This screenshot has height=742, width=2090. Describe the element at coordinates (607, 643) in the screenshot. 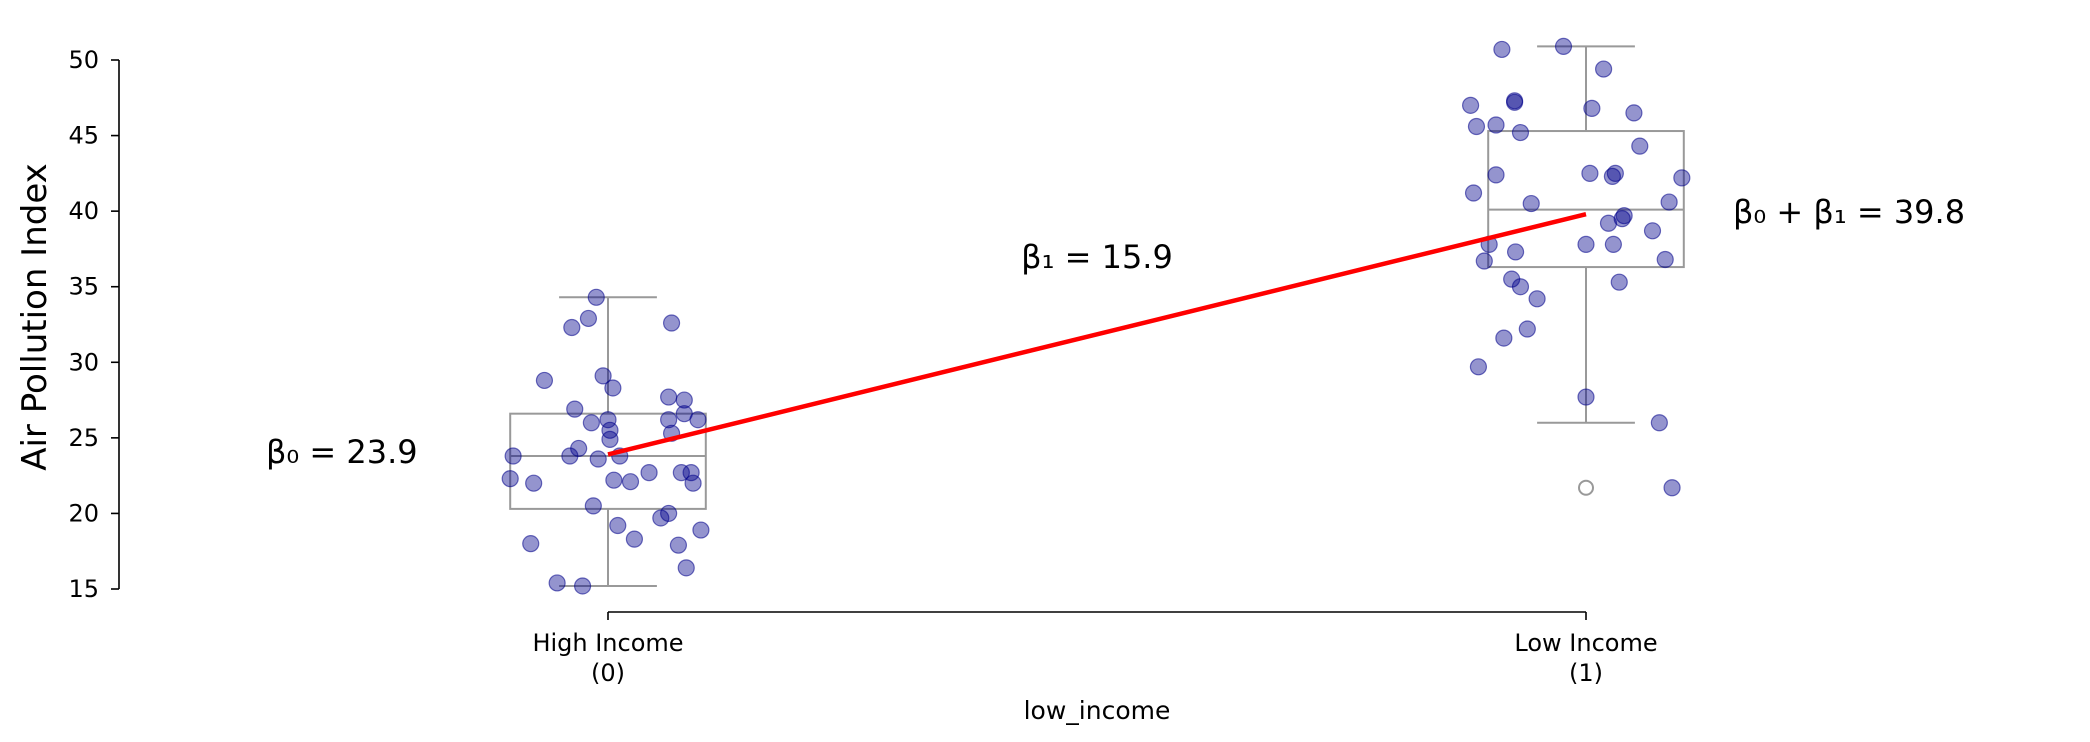

I see `x-tick-label-line1: High Income` at that location.